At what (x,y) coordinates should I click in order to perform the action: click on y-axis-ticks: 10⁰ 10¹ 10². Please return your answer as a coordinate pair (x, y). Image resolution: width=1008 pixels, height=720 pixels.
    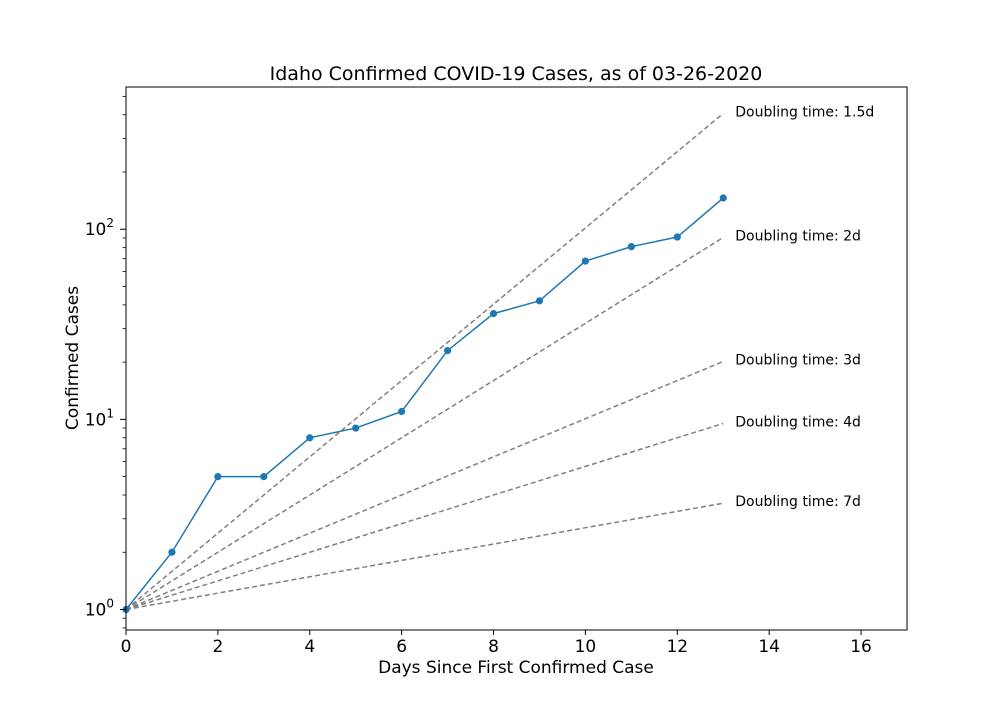
    Looking at the image, I should click on (105, 362).